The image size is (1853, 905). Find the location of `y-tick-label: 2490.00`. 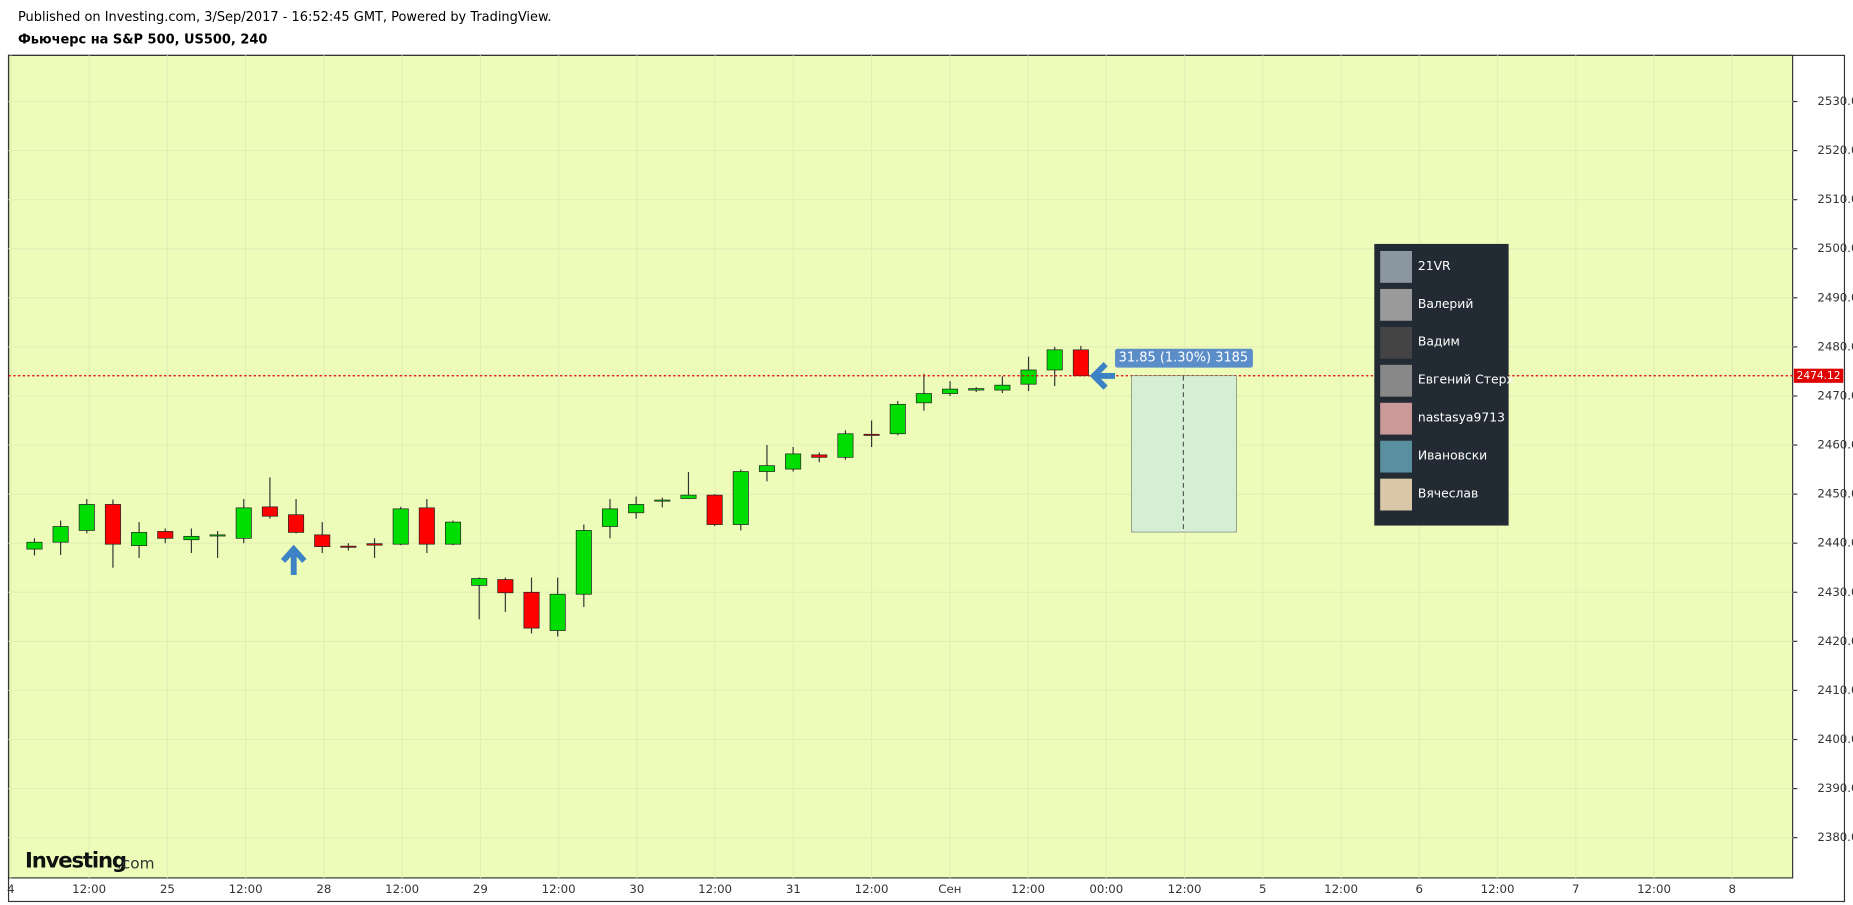

y-tick-label: 2490.00 is located at coordinates (1835, 297).